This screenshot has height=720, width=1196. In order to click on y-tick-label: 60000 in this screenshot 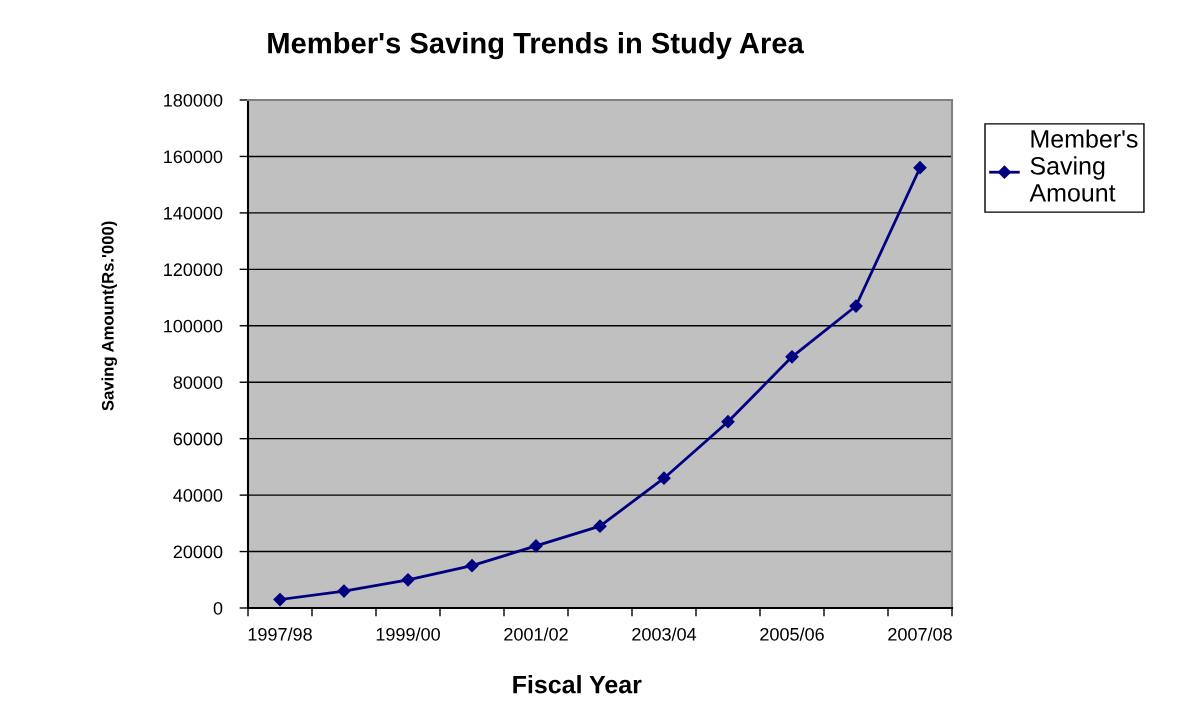, I will do `click(198, 439)`.